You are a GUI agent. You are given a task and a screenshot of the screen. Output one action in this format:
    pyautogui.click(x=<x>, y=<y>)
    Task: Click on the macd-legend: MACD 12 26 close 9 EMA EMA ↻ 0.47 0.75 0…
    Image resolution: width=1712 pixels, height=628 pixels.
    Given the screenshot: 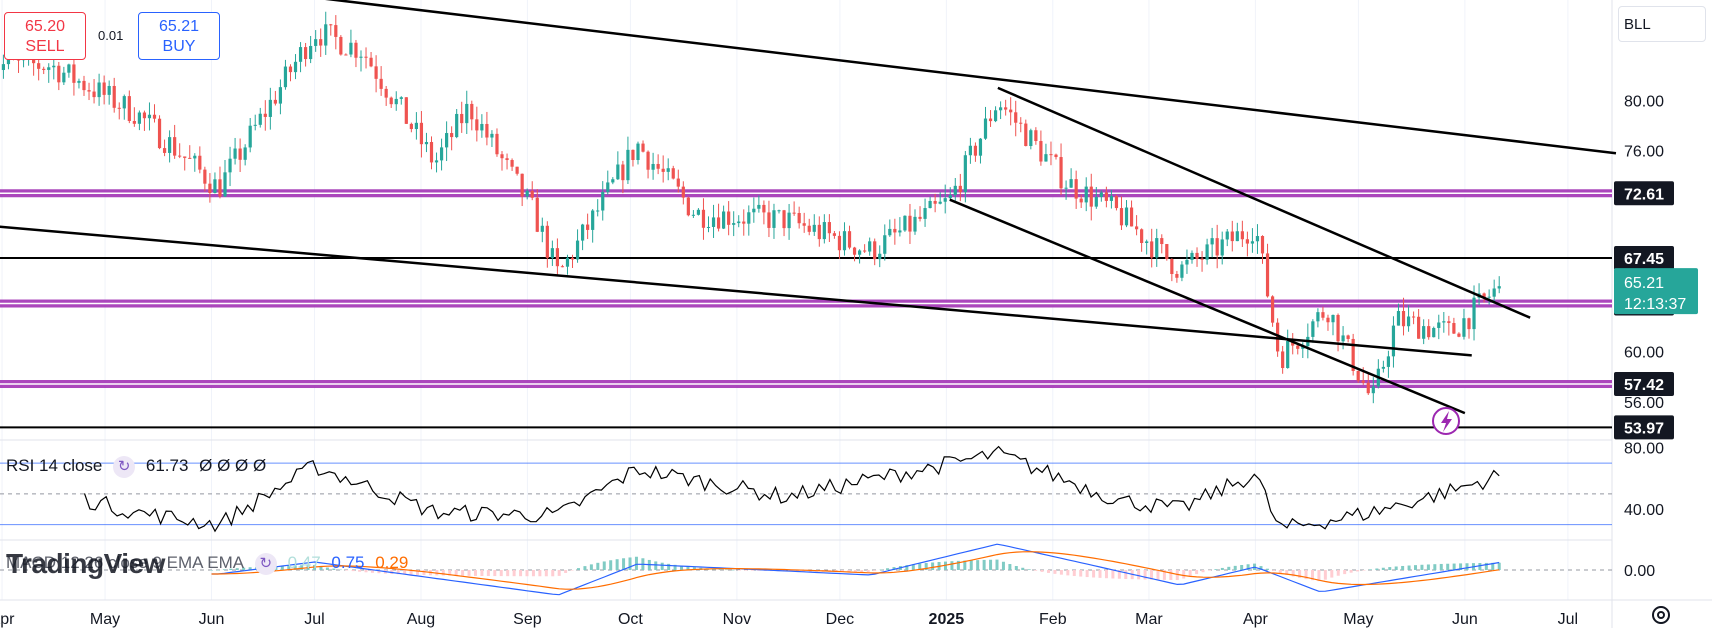 What is the action you would take?
    pyautogui.click(x=210, y=564)
    